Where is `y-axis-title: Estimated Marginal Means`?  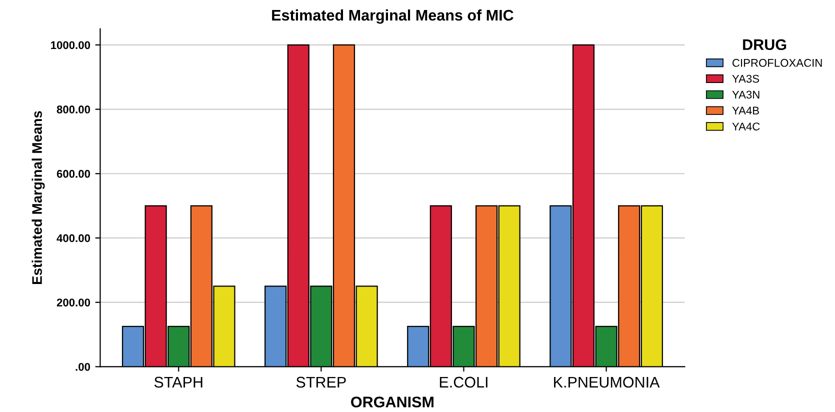
y-axis-title: Estimated Marginal Means is located at coordinates (38, 197).